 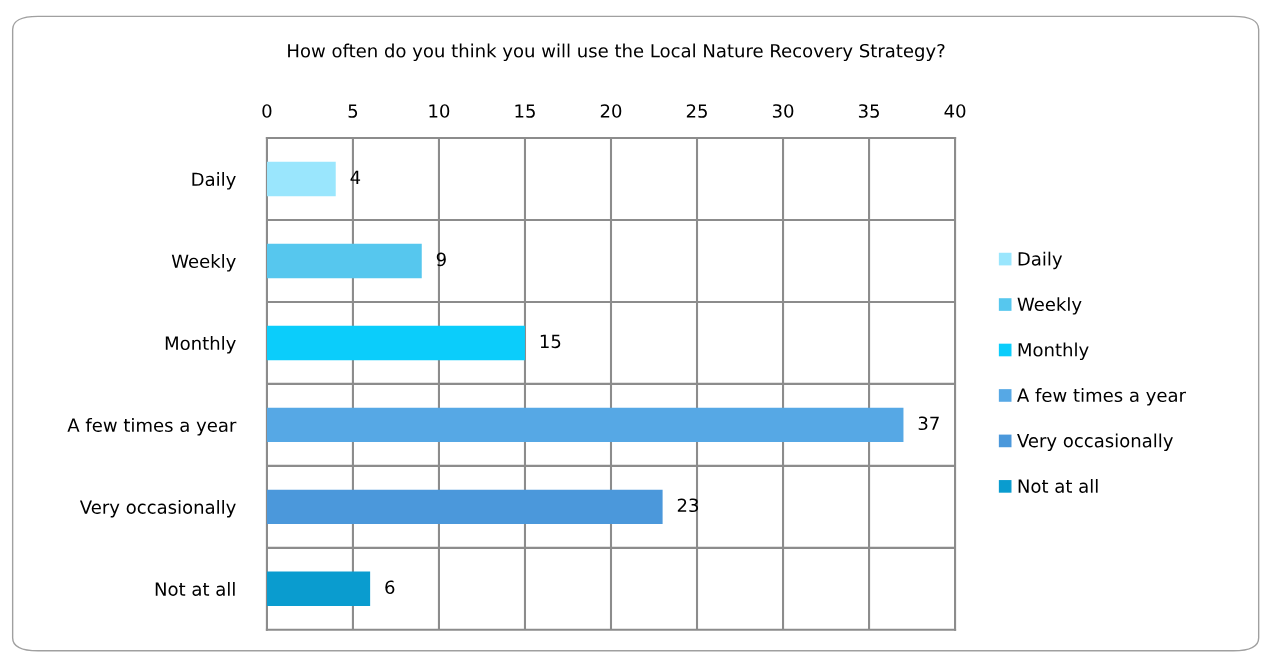 What do you see at coordinates (355, 177) in the screenshot?
I see `data-label: 4` at bounding box center [355, 177].